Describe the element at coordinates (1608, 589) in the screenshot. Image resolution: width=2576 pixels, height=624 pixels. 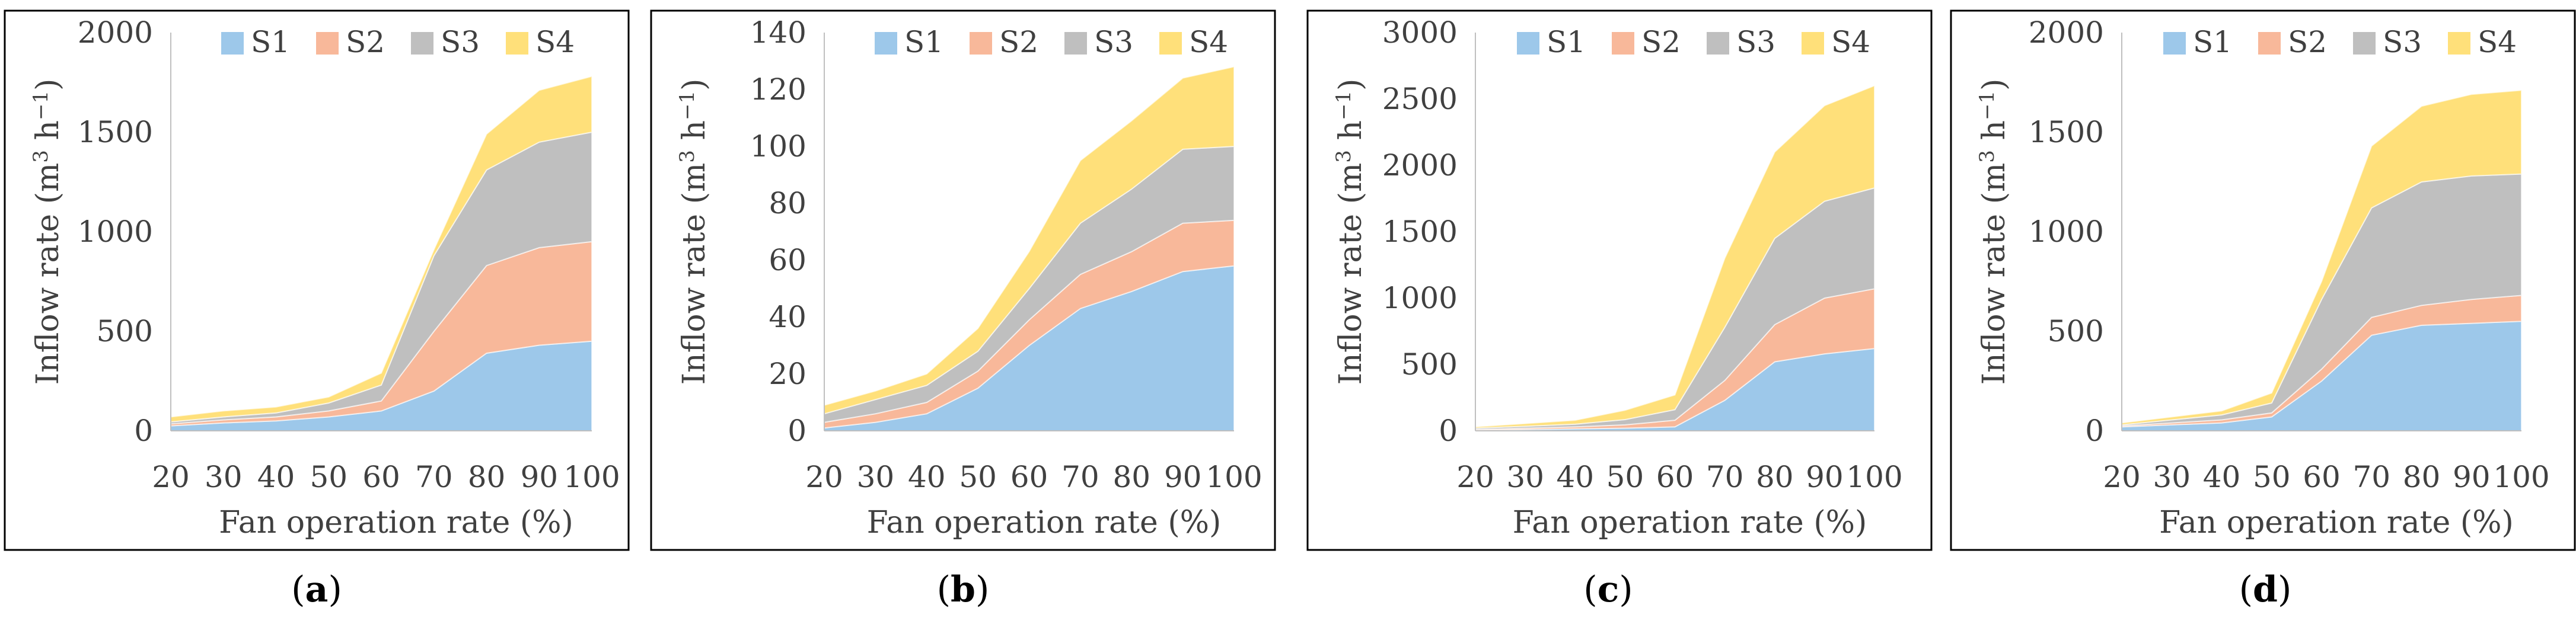
I see `panel-label: (c)` at that location.